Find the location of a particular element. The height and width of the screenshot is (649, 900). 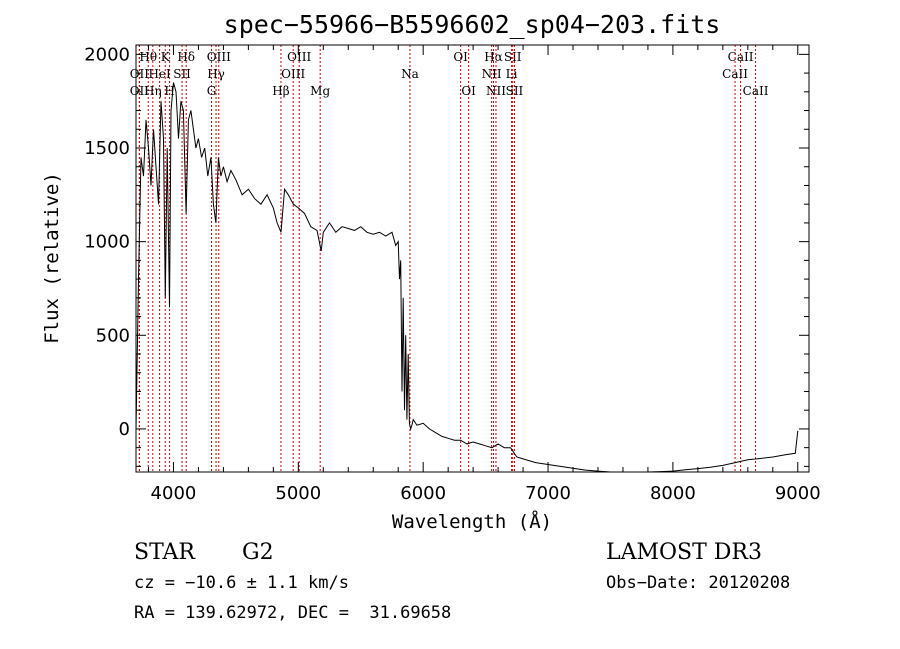

line-marker-label-25: CaII is located at coordinates (741, 57).